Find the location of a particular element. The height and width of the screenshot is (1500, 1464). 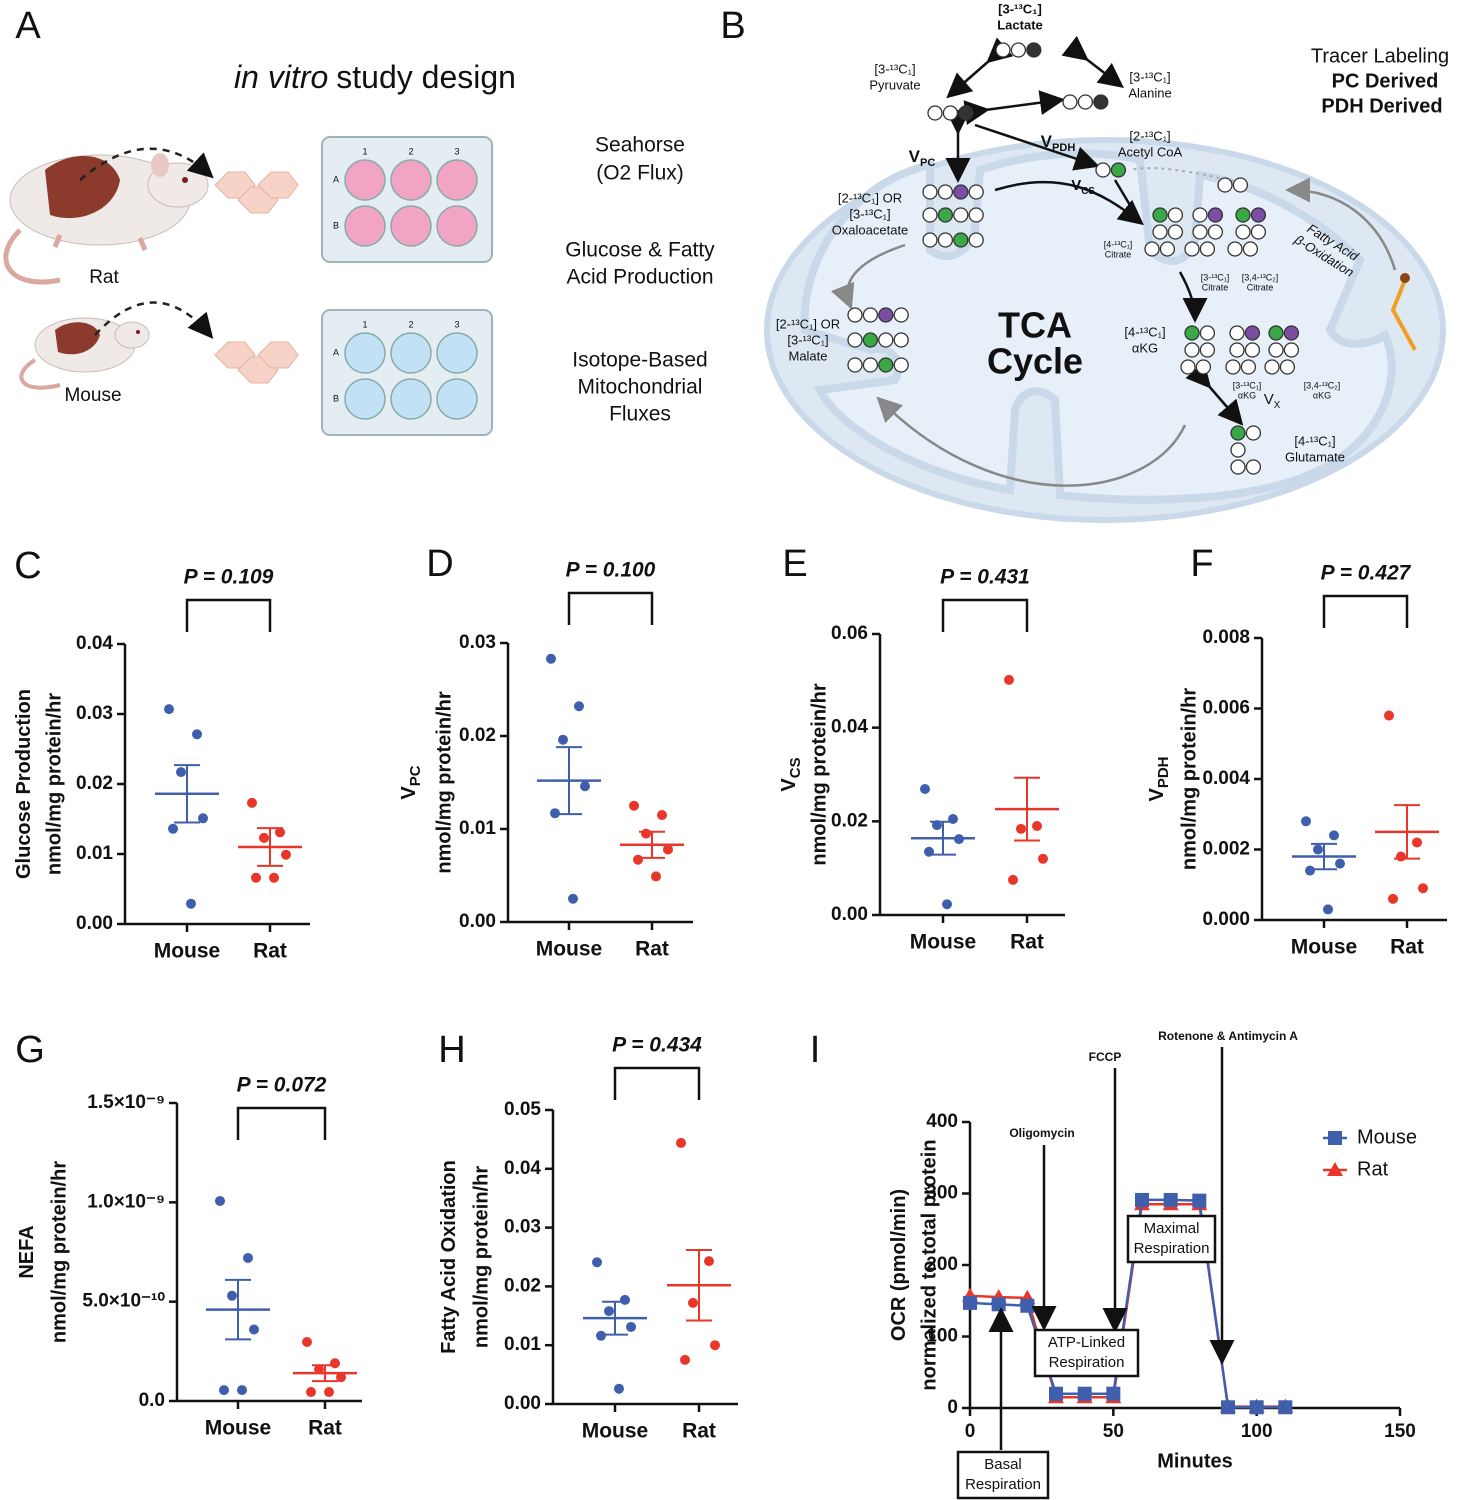

title-rest: study design is located at coordinates (426, 77).